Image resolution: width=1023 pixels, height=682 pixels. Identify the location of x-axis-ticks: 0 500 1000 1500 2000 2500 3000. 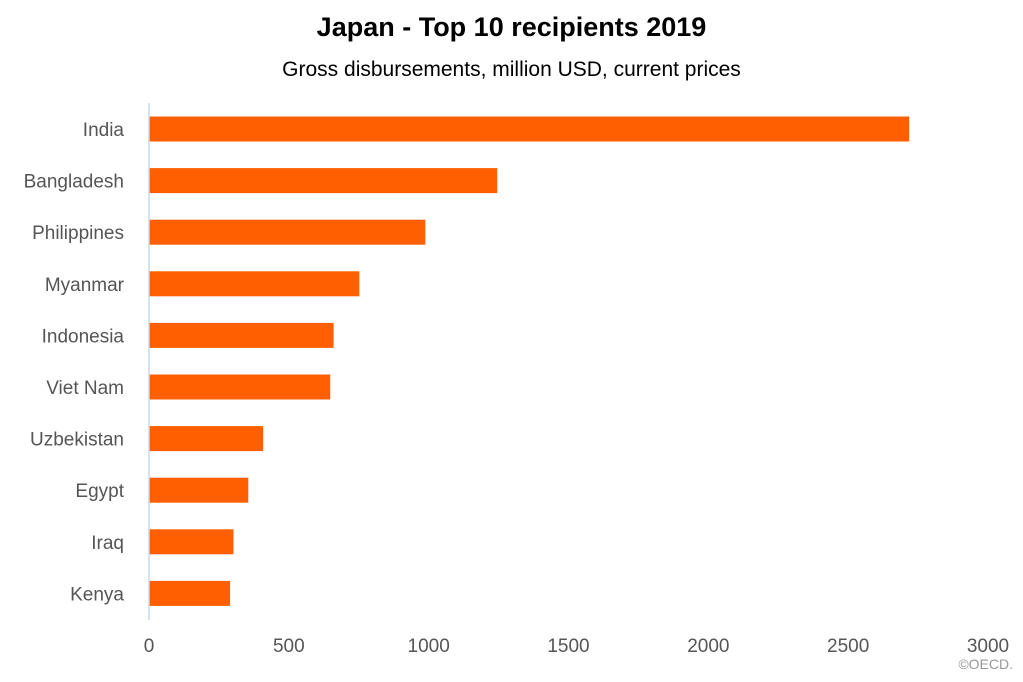
(576, 646).